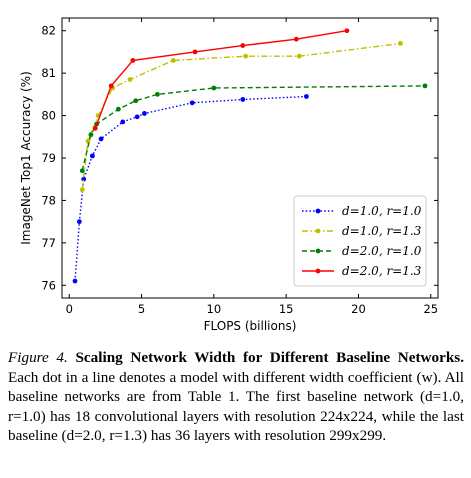 The image size is (471, 478). I want to click on x-axis-label: FLOPS (billions), so click(250, 326).